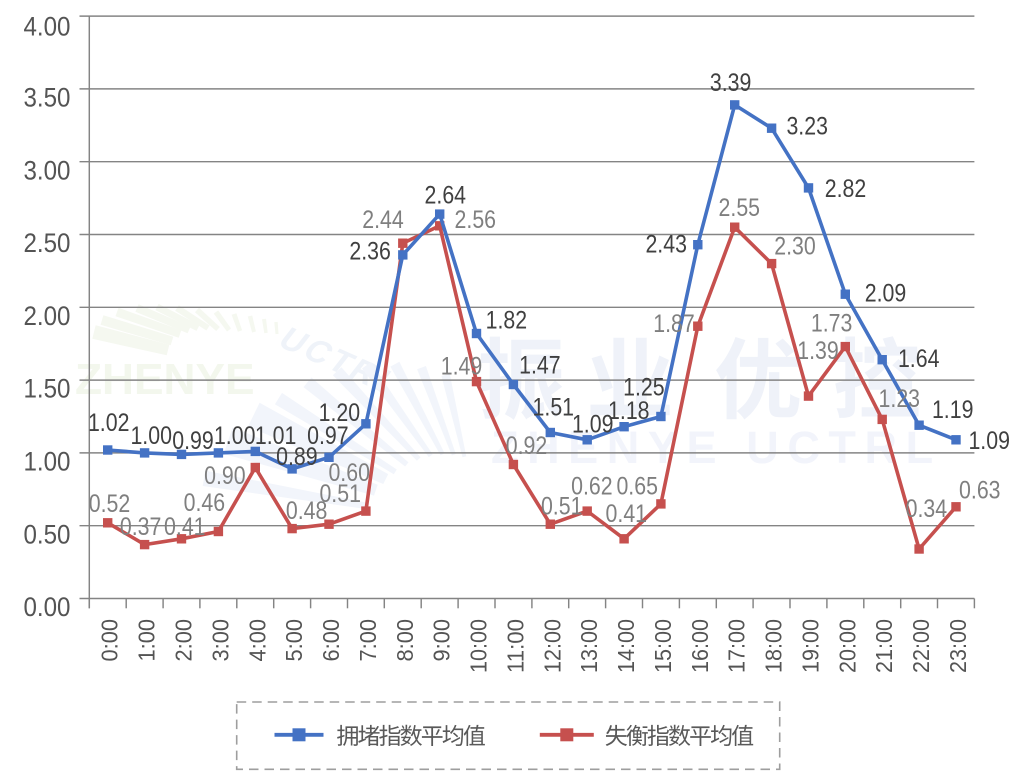 The image size is (1024, 775). I want to click on svg-text: 3:00, so click(220, 640).